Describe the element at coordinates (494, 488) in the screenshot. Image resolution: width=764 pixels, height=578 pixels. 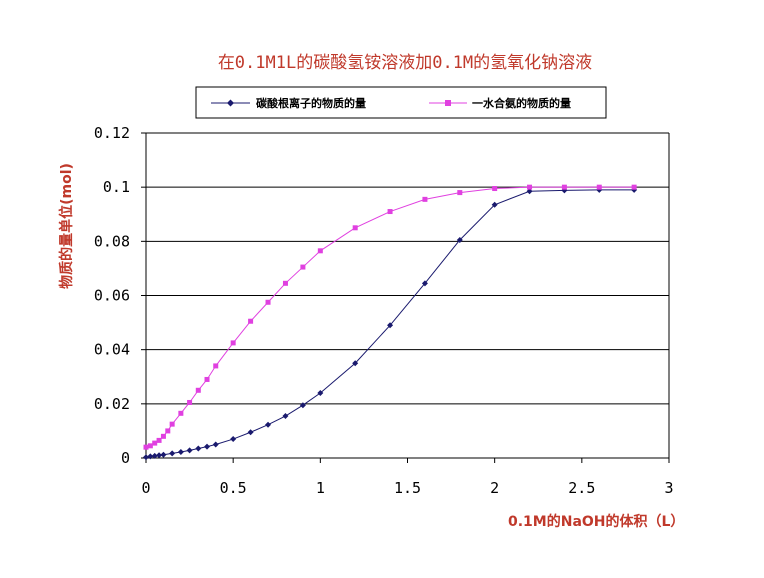
I see `x-tick-label: 2` at that location.